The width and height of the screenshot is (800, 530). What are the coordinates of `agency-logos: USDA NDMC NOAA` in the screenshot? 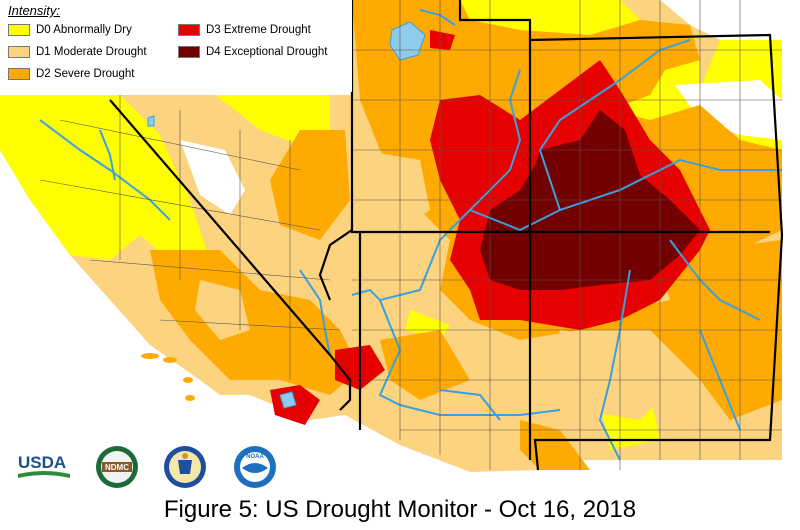 It's located at (160, 466).